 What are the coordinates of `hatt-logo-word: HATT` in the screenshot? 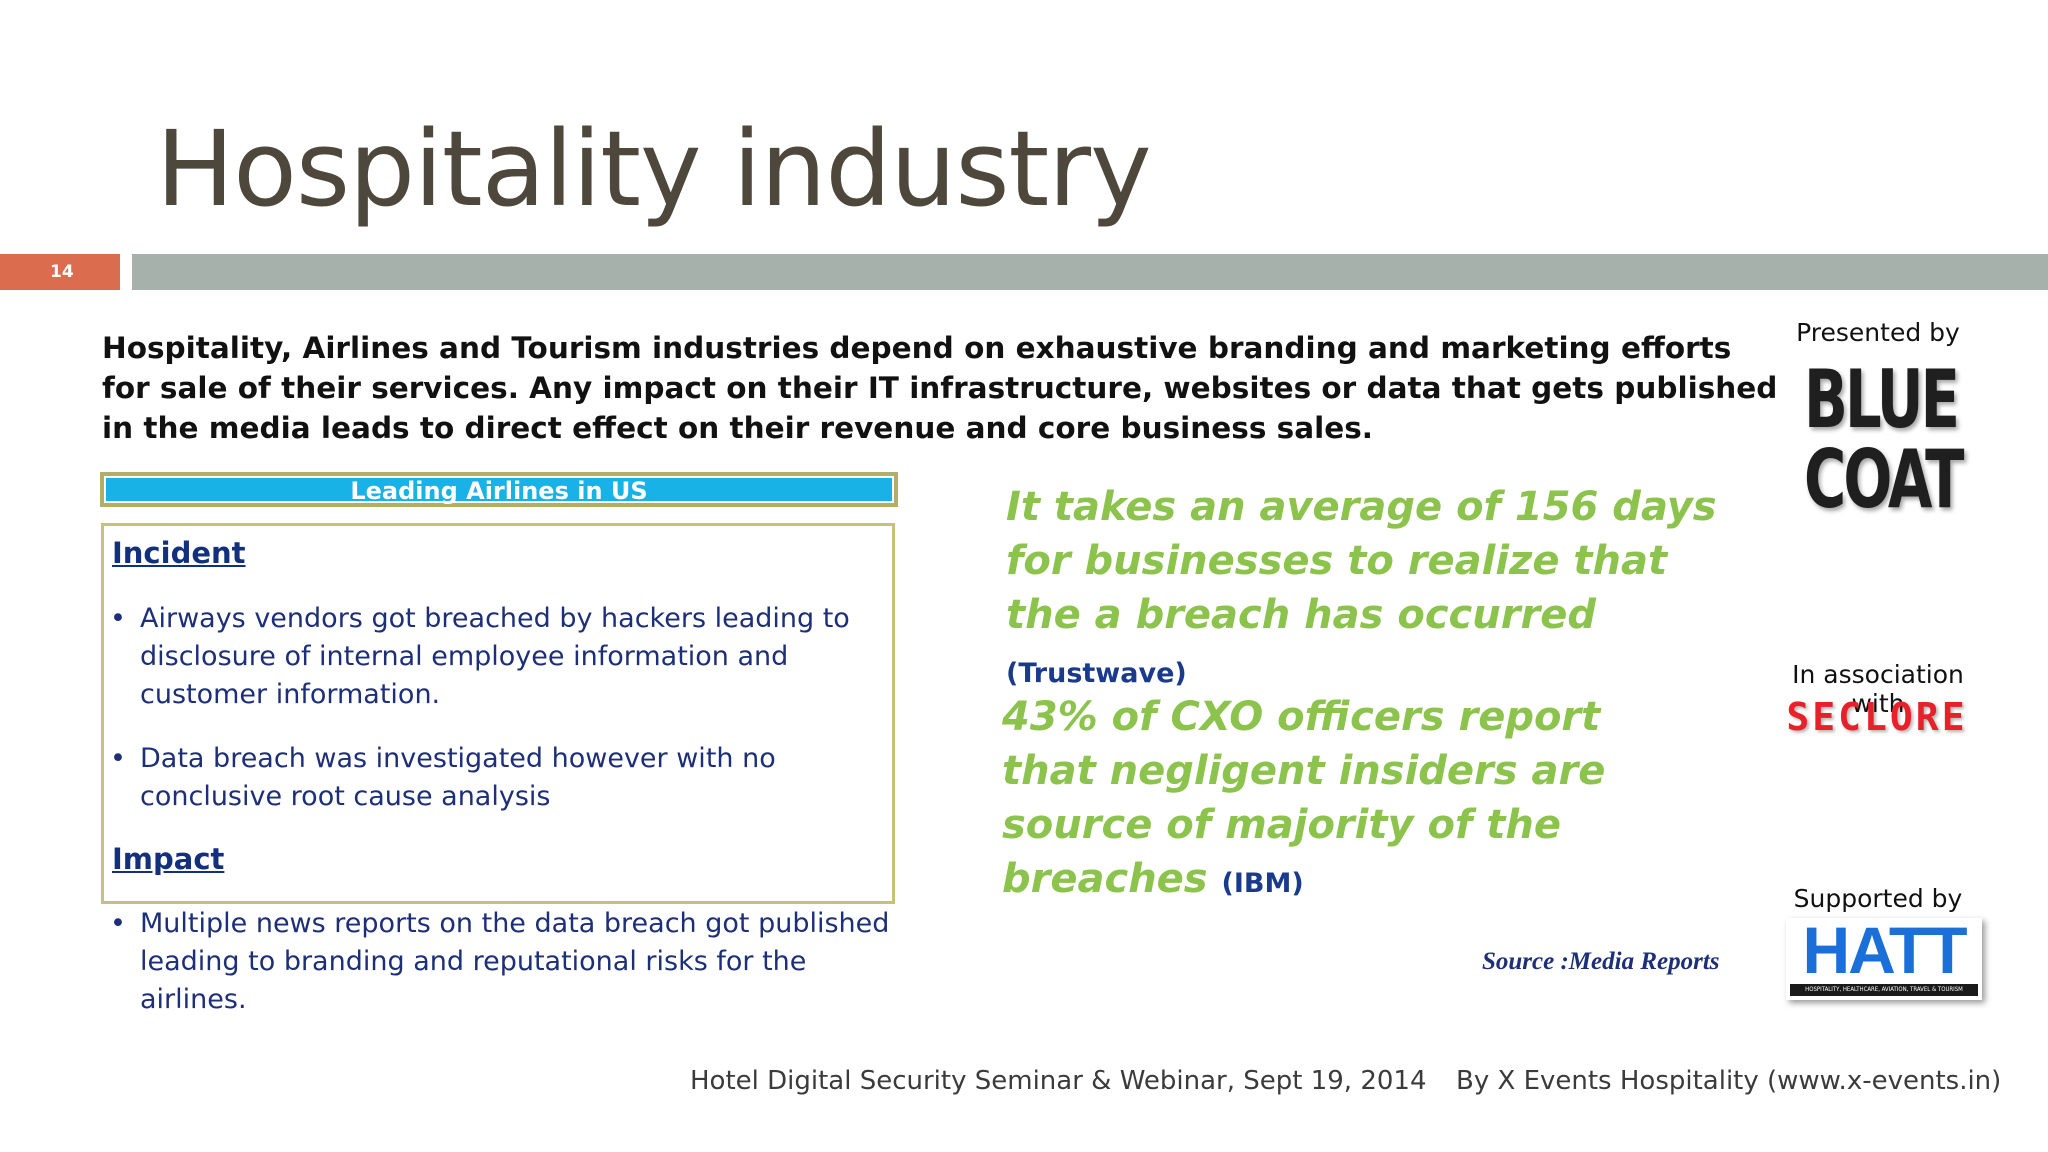 It's located at (1884, 950).